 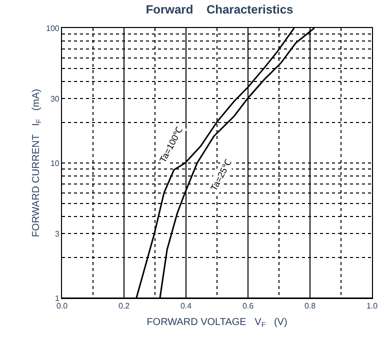 What do you see at coordinates (55, 163) in the screenshot?
I see `y-tick-label: 10` at bounding box center [55, 163].